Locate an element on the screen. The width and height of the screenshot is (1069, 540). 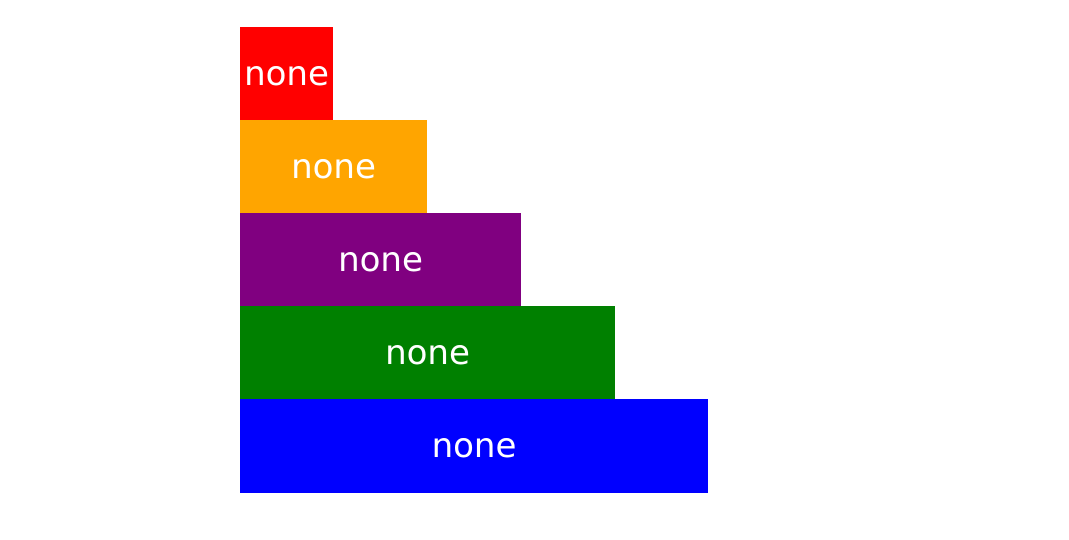
orange-box-label: none is located at coordinates (333, 167).